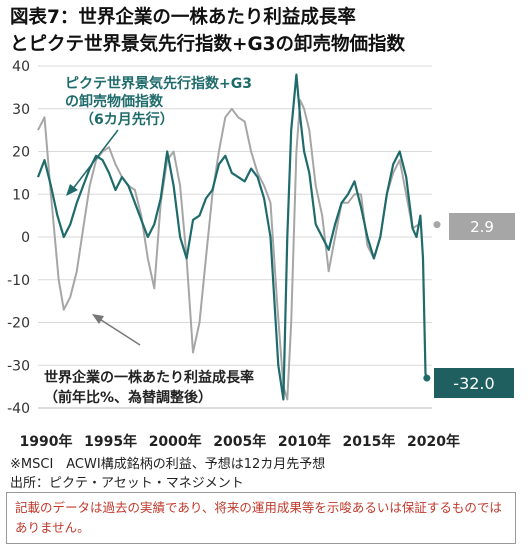  What do you see at coordinates (46, 441) in the screenshot?
I see `x-tick-label: 1990年` at bounding box center [46, 441].